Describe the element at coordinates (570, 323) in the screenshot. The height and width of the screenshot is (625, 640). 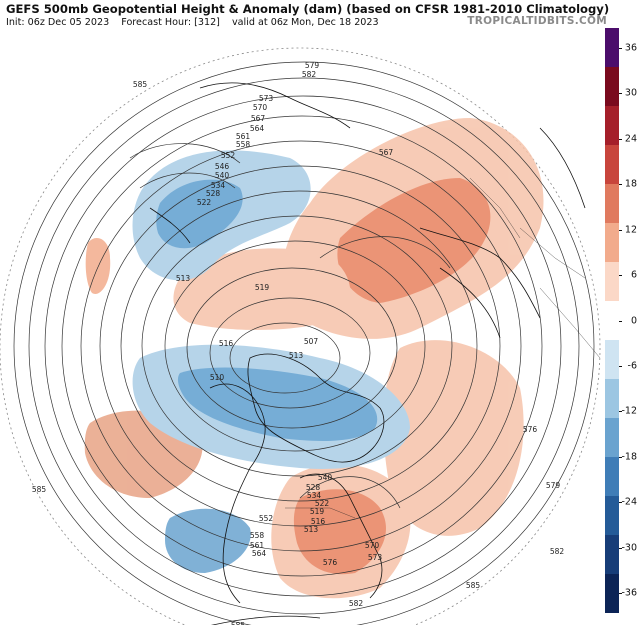
I see `africa-border` at that location.